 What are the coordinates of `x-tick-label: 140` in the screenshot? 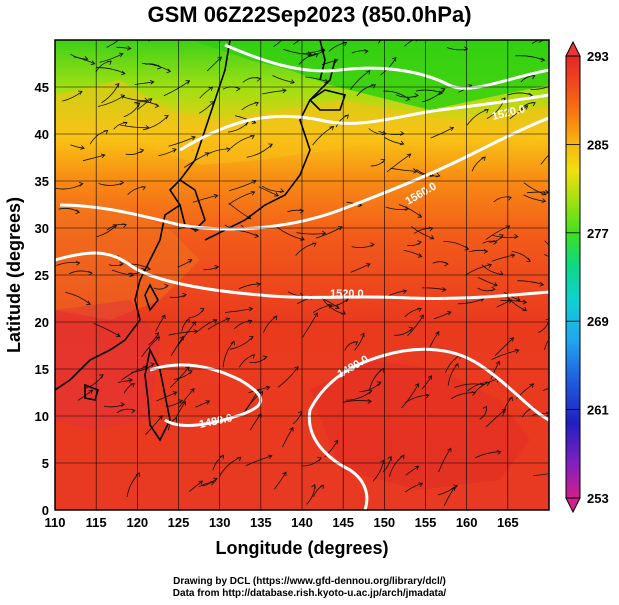 It's located at (302, 522).